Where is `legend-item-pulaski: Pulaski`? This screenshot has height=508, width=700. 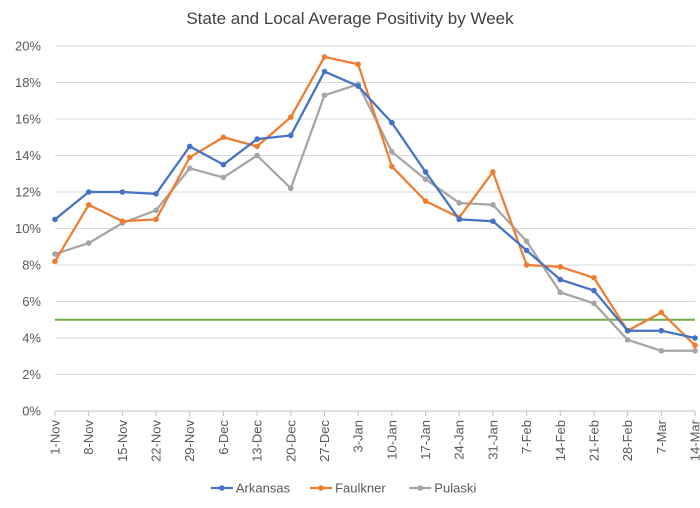 legend-item-pulaski: Pulaski is located at coordinates (442, 488).